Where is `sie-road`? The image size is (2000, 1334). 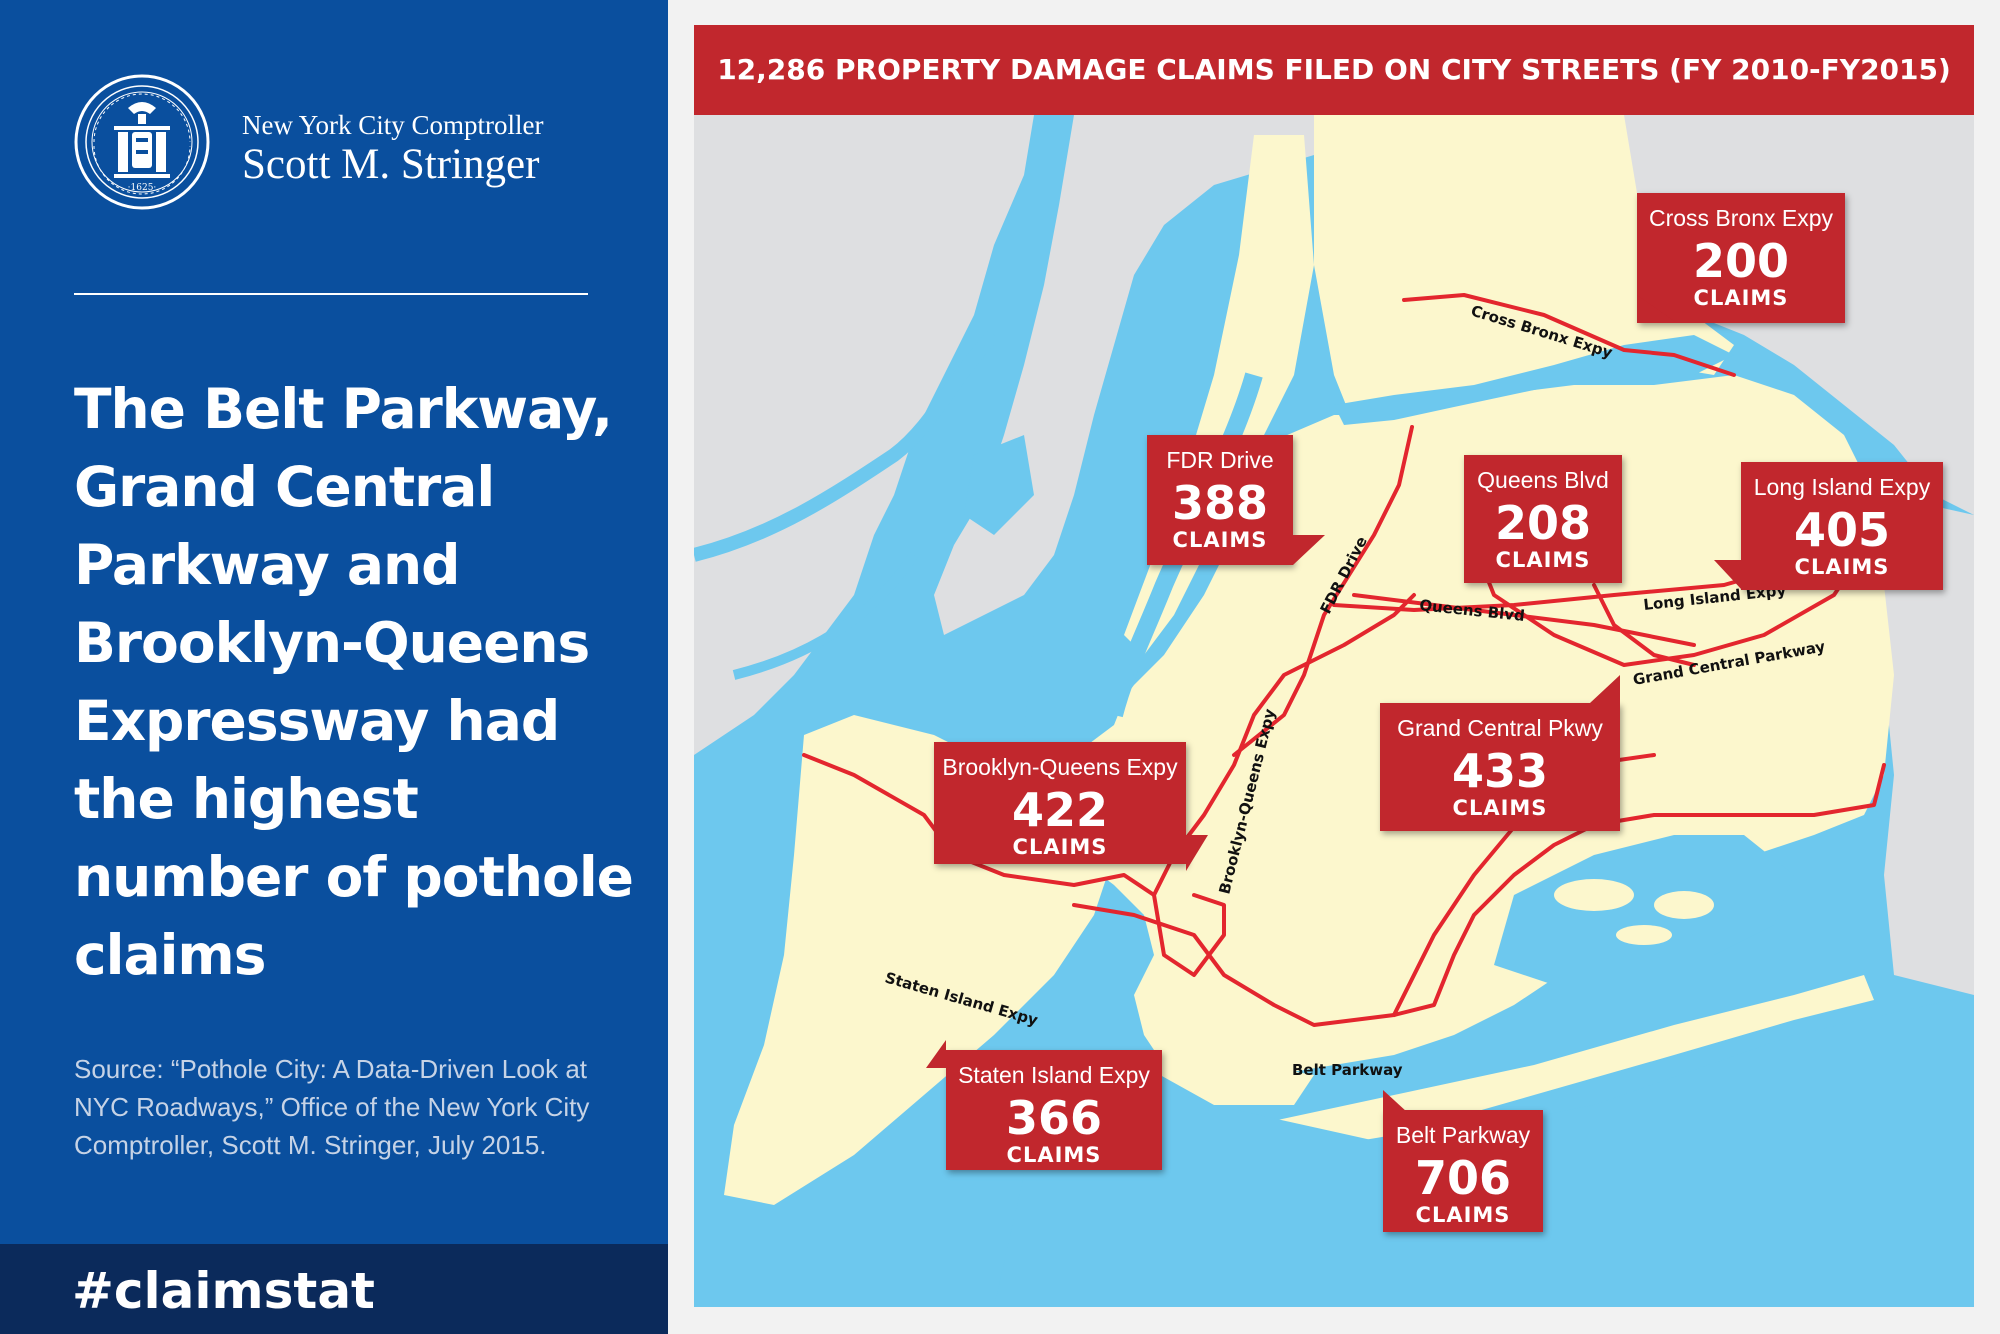 sie-road is located at coordinates (979, 825).